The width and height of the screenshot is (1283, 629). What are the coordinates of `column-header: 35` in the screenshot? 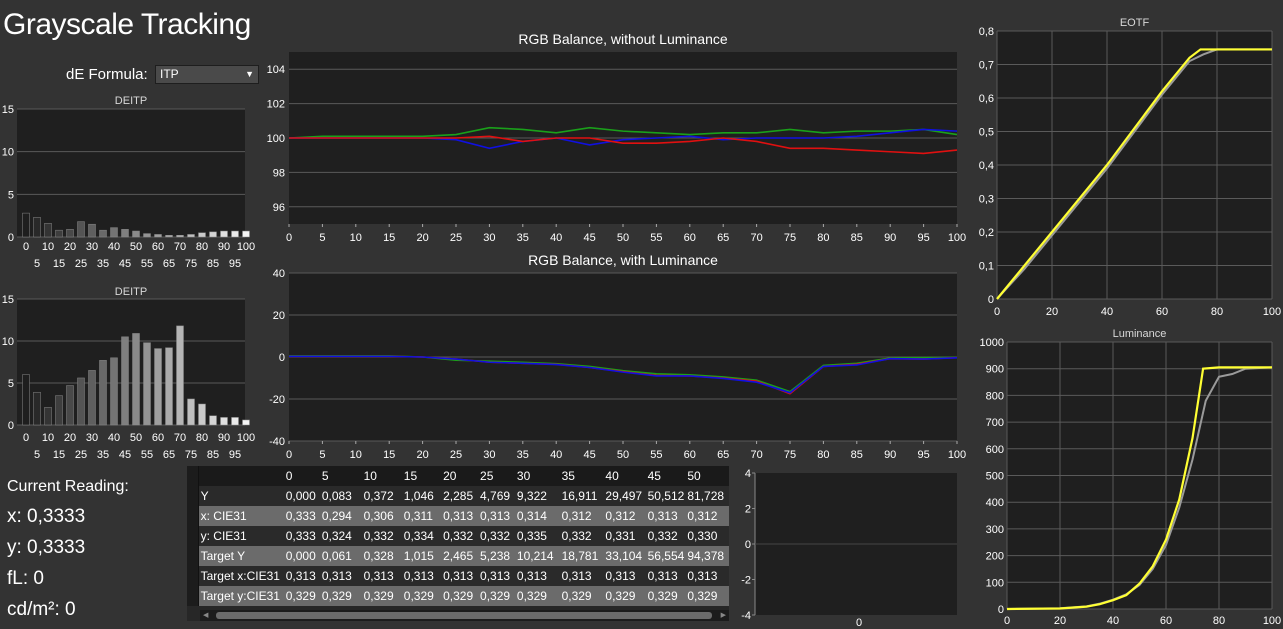 It's located at (581, 476).